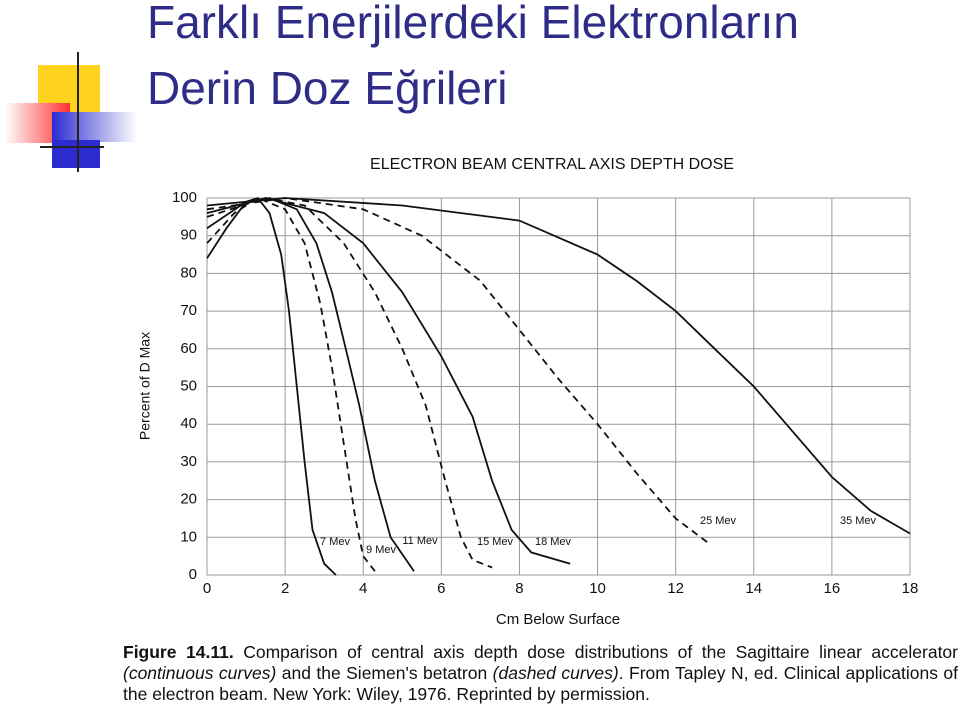 This screenshot has height=724, width=960. What do you see at coordinates (291, 384) in the screenshot?
I see `curve` at bounding box center [291, 384].